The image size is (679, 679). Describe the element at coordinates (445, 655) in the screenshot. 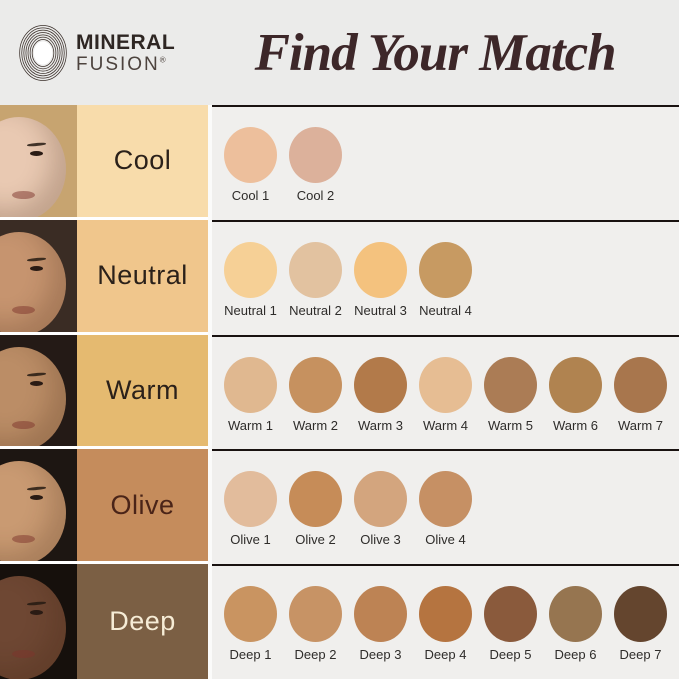

I see `shade-swatch-label: Deep 4` at that location.